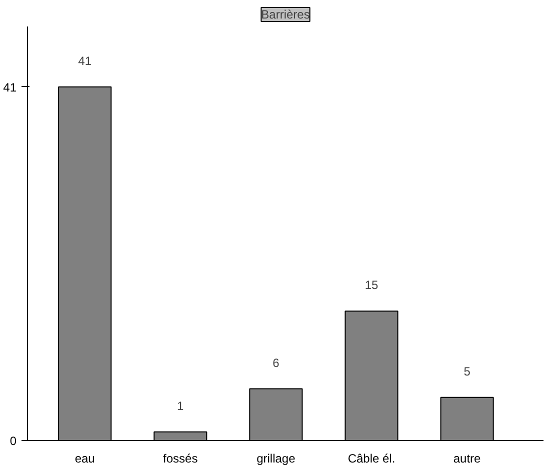  What do you see at coordinates (467, 371) in the screenshot?
I see `data-label: 5` at bounding box center [467, 371].